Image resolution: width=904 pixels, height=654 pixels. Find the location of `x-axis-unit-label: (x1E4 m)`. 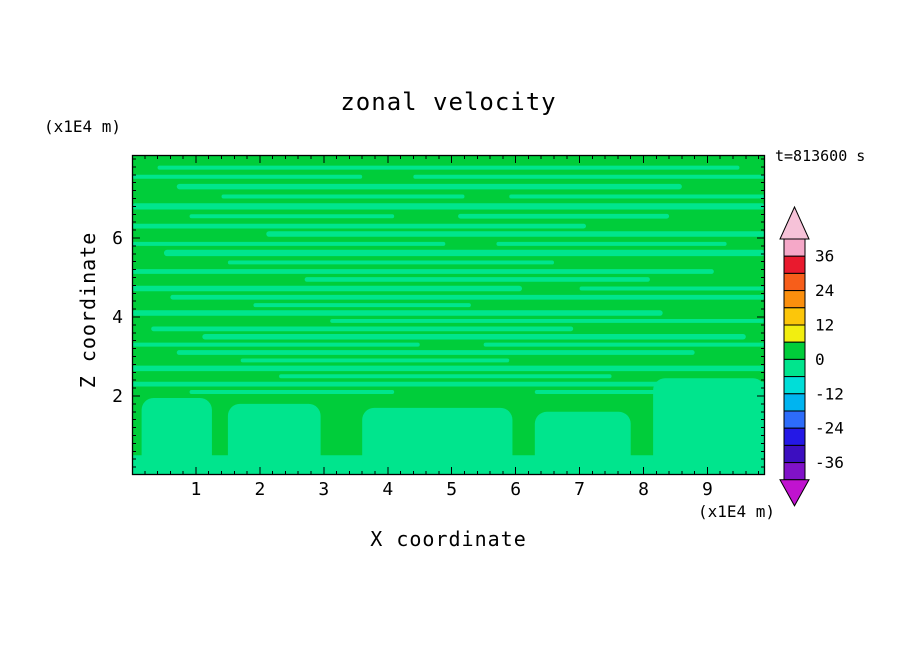

x-axis-unit-label: (x1E4 m) is located at coordinates (736, 511).